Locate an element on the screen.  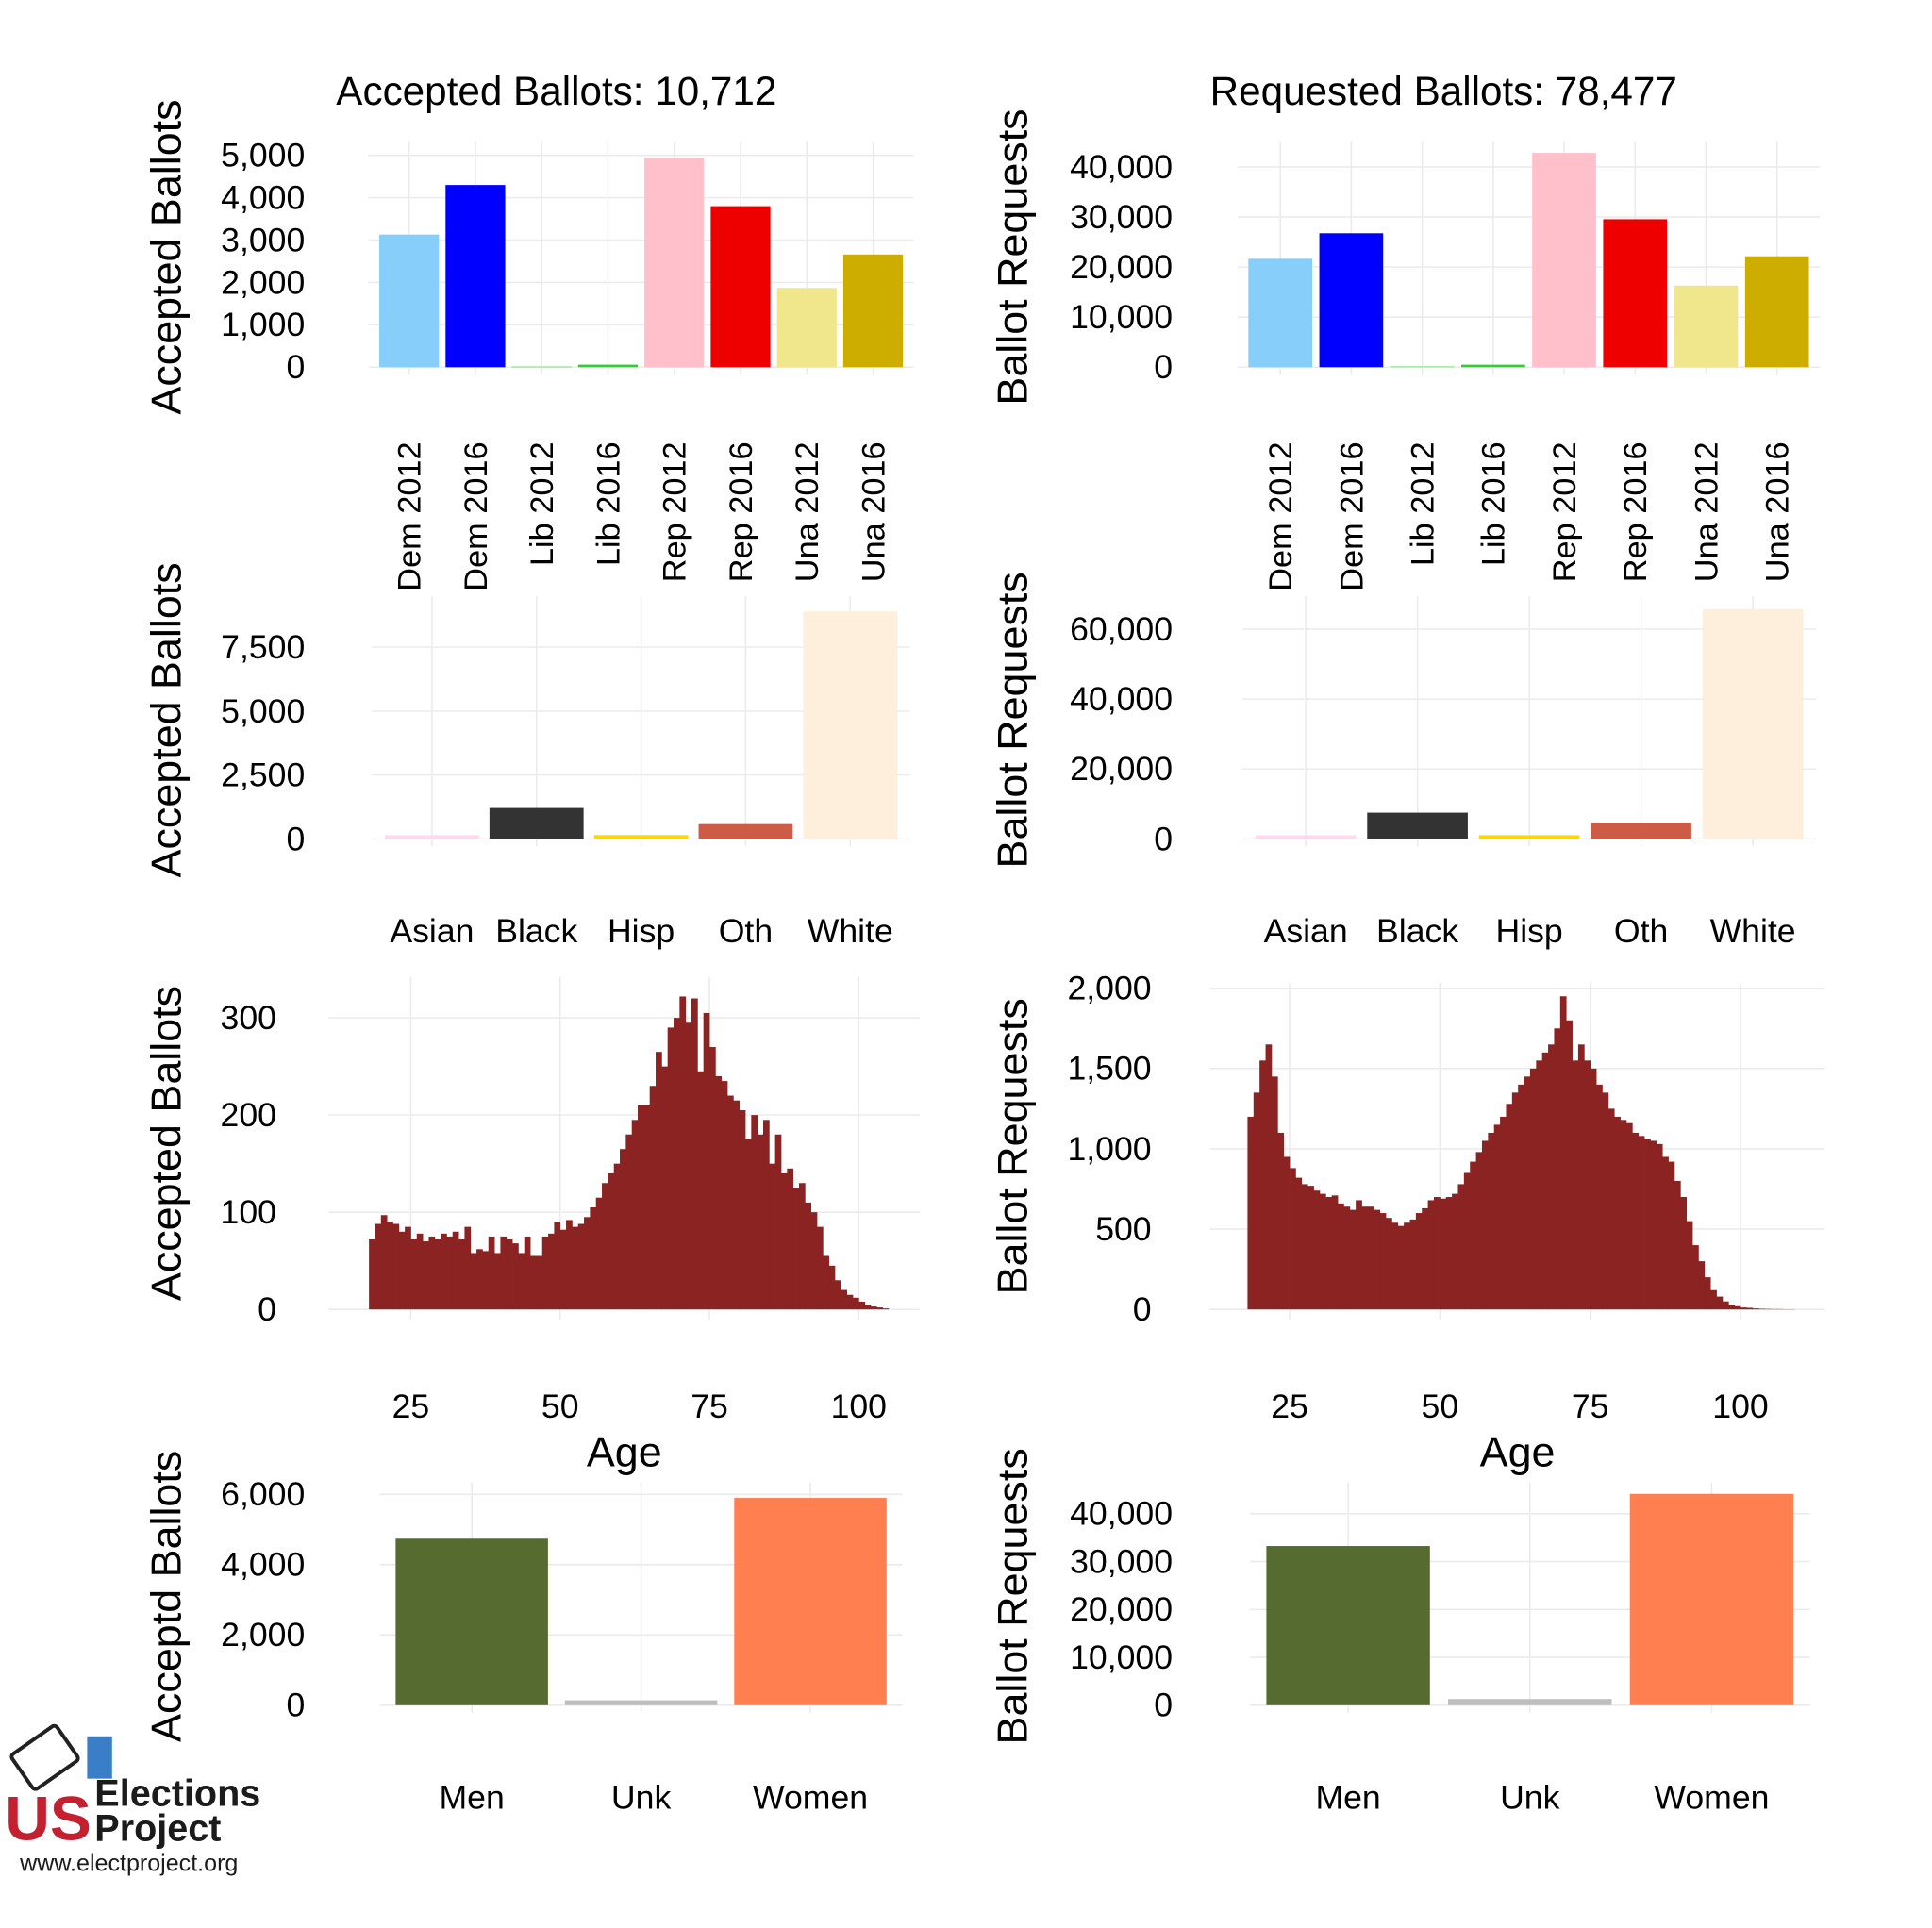
x-tick-label: 25 is located at coordinates (1290, 1406).